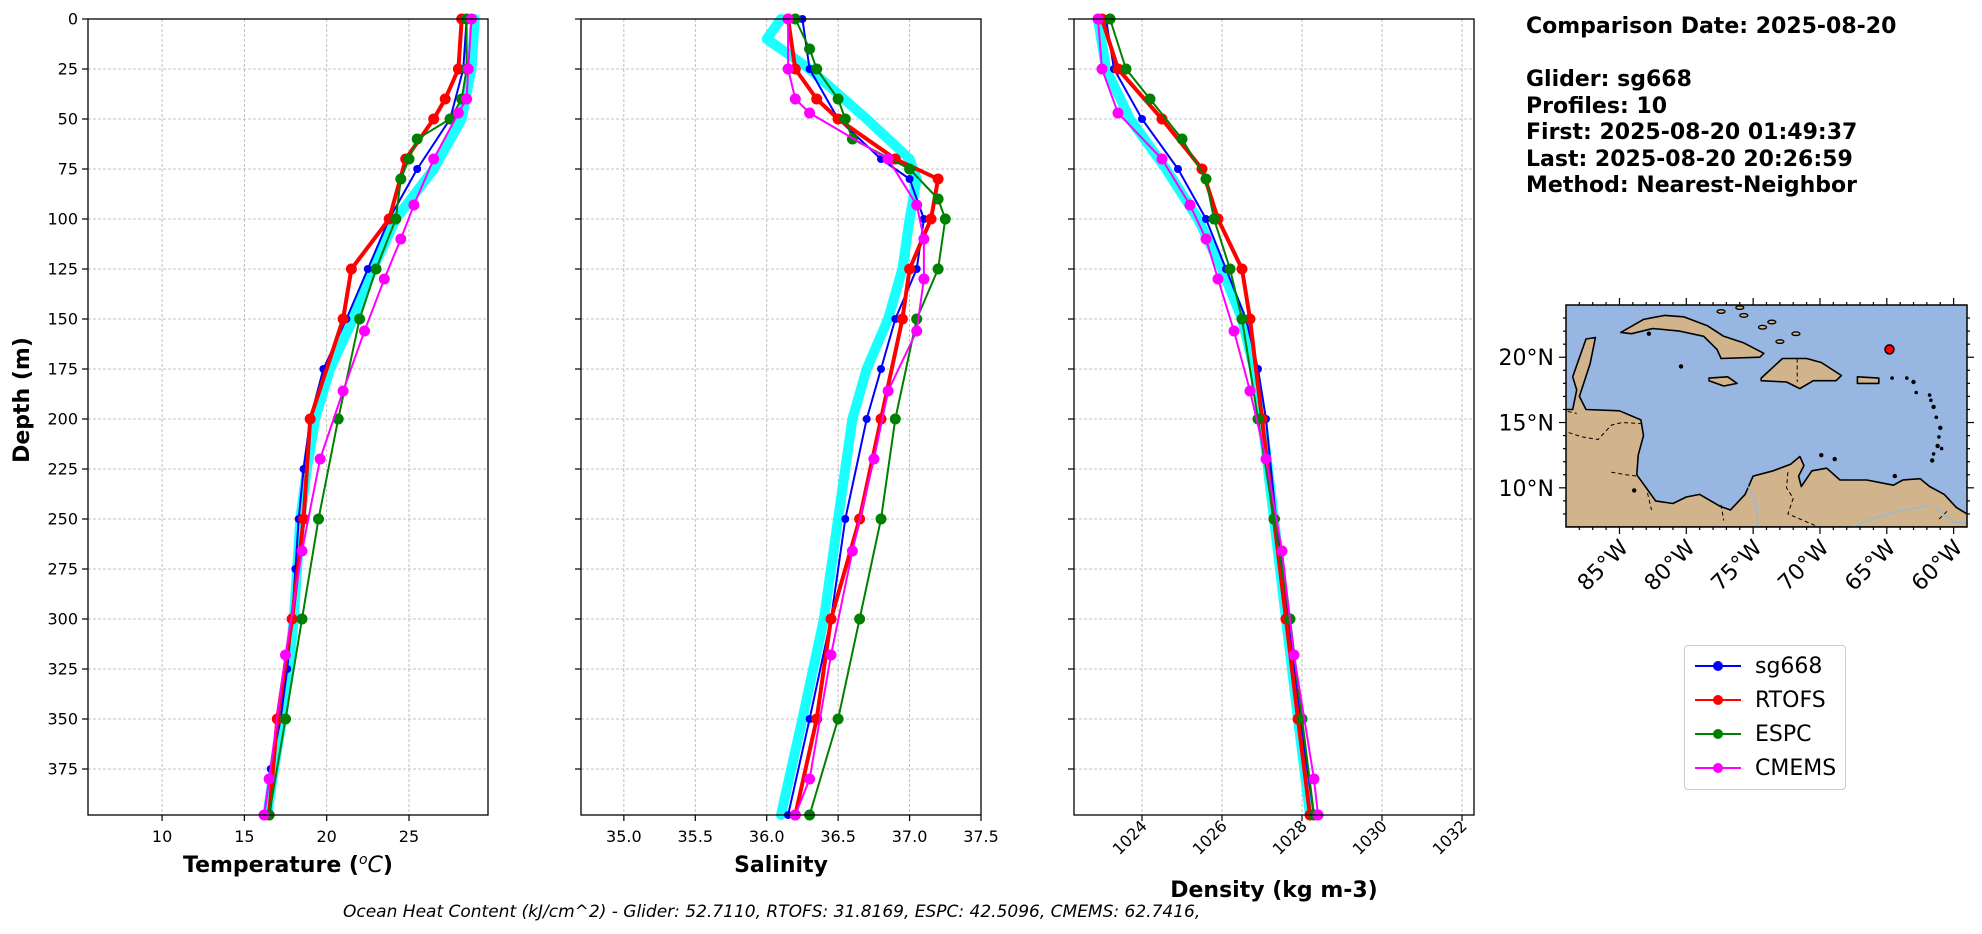 Image resolution: width=1982 pixels, height=934 pixels. I want to click on y-tick-label: 25, so click(68, 69).